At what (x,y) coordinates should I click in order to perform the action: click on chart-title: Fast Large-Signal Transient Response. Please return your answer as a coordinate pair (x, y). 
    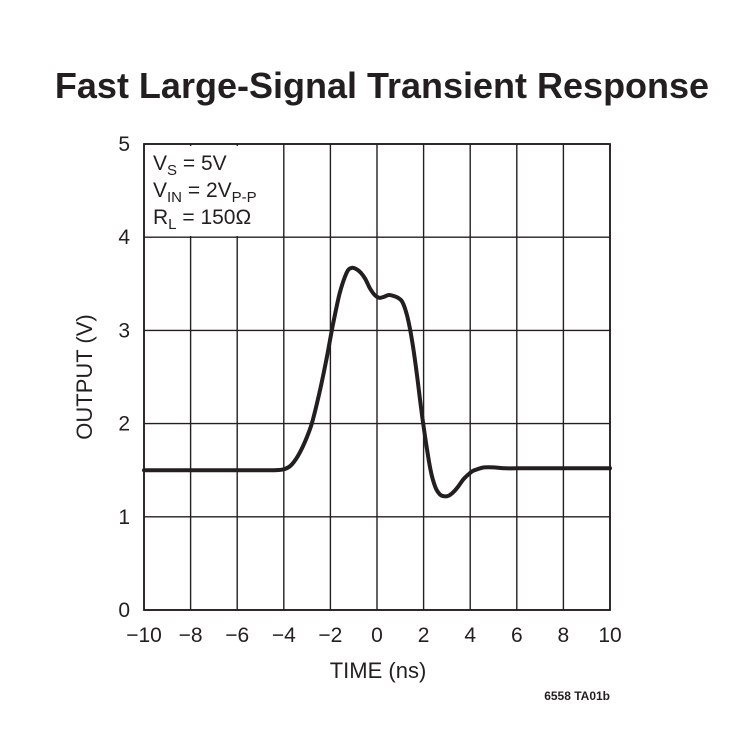
    Looking at the image, I should click on (382, 85).